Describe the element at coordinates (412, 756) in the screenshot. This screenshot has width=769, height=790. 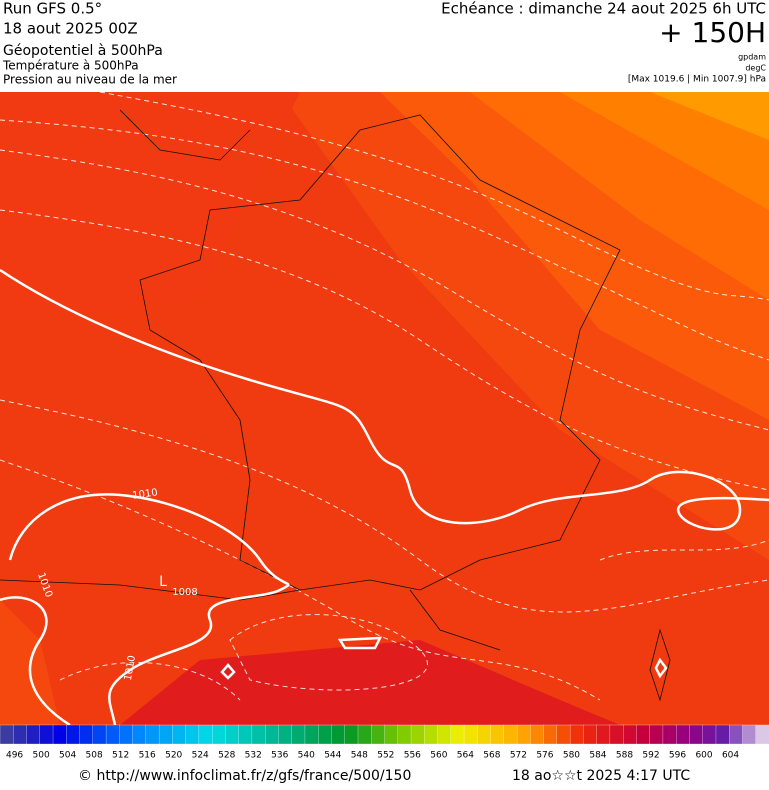
I see `scale-label: 556` at that location.